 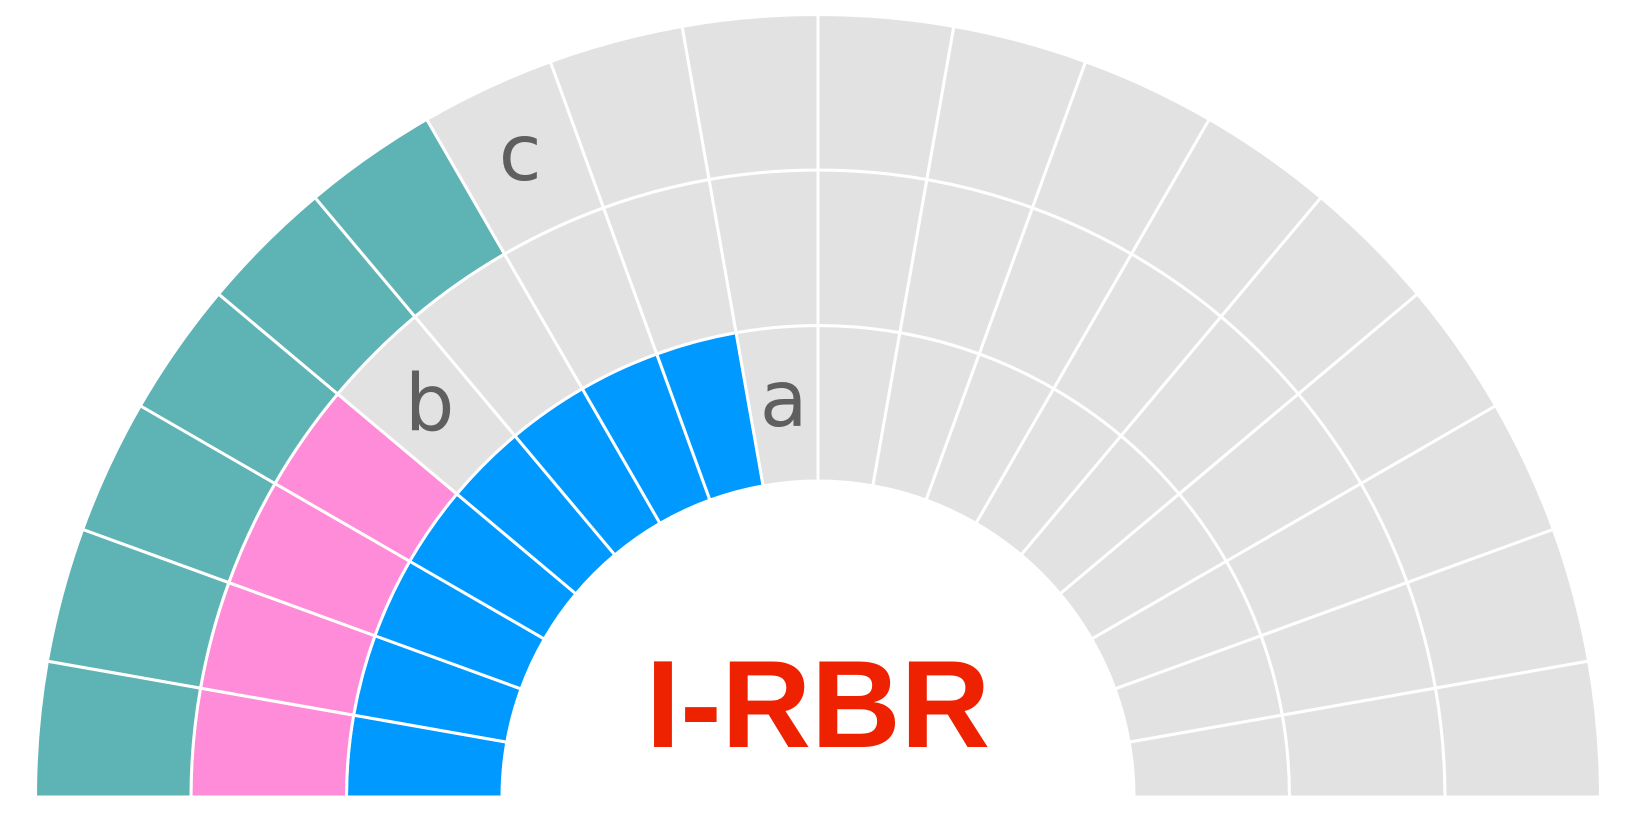 What do you see at coordinates (784, 400) in the screenshot?
I see `ring-label: a` at bounding box center [784, 400].